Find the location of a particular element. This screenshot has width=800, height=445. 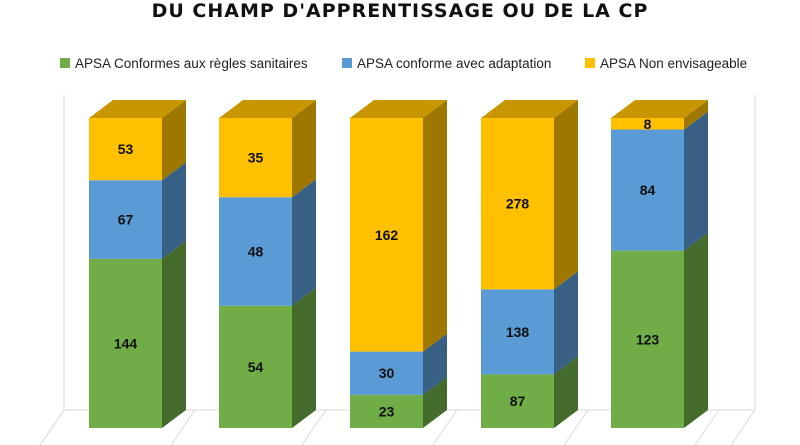

legend-label-2: APSA conforme avec adaptation is located at coordinates (454, 63).